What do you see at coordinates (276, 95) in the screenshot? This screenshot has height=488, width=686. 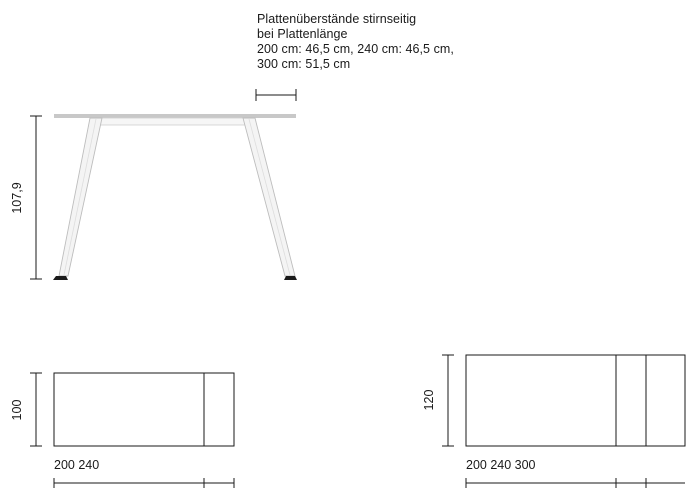 I see `overhang-dimension` at bounding box center [276, 95].